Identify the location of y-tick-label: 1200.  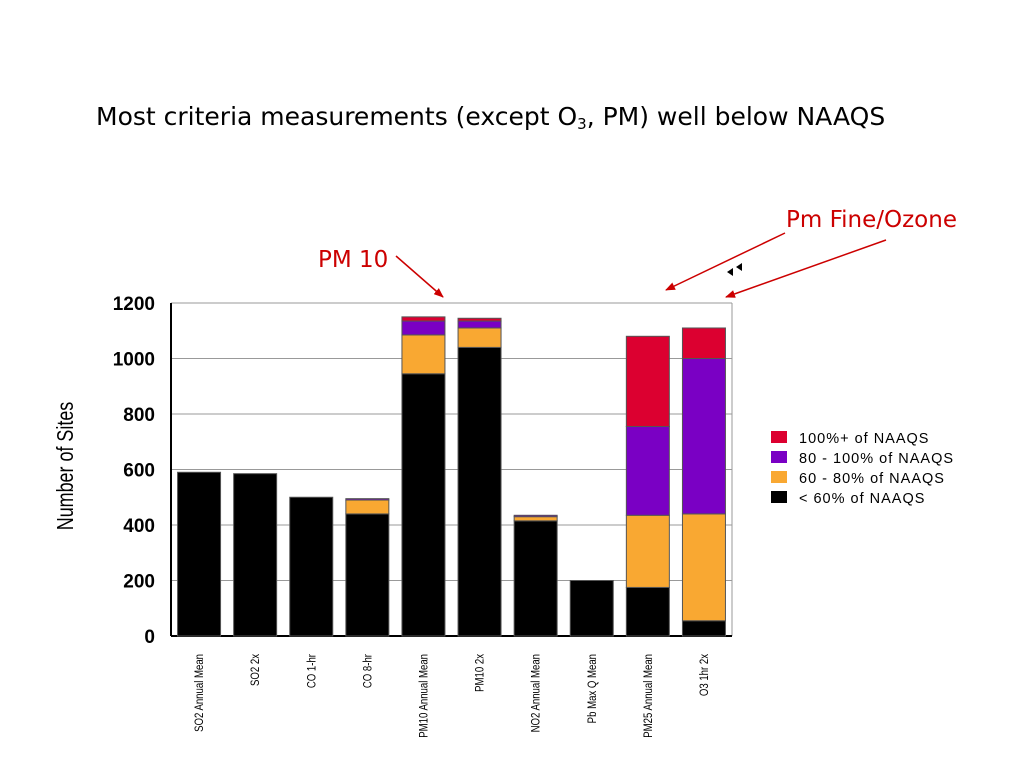
(134, 304).